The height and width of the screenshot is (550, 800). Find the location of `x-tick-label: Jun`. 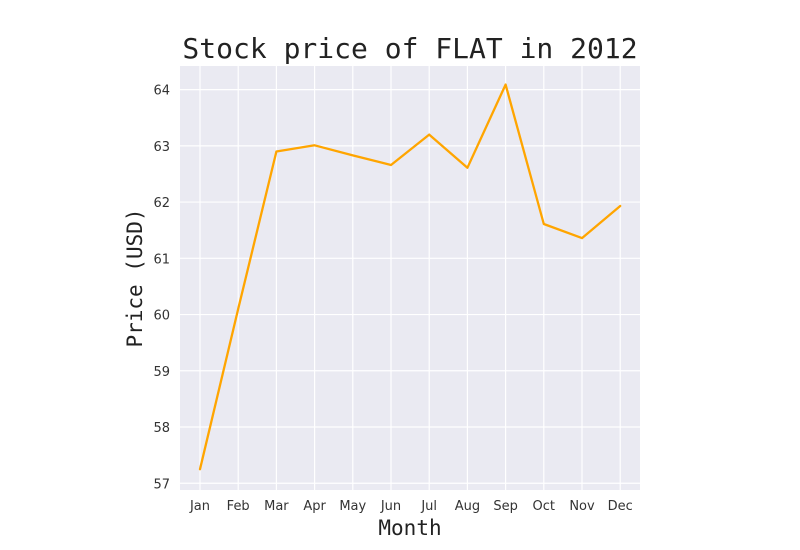

x-tick-label: Jun is located at coordinates (390, 506).